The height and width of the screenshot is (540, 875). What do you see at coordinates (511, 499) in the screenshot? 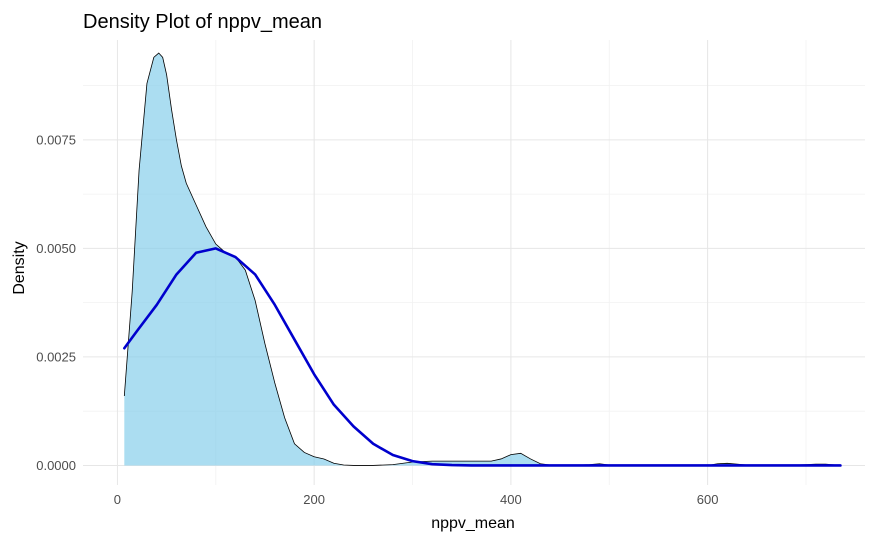
I see `x-tick-label: 400` at bounding box center [511, 499].